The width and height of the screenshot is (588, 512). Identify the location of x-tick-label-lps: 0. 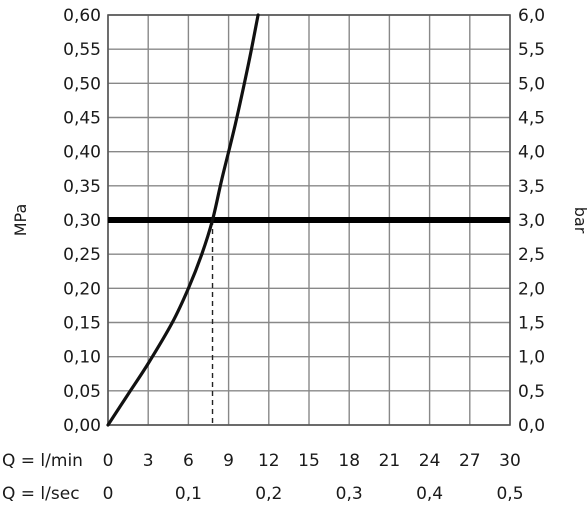
(108, 494).